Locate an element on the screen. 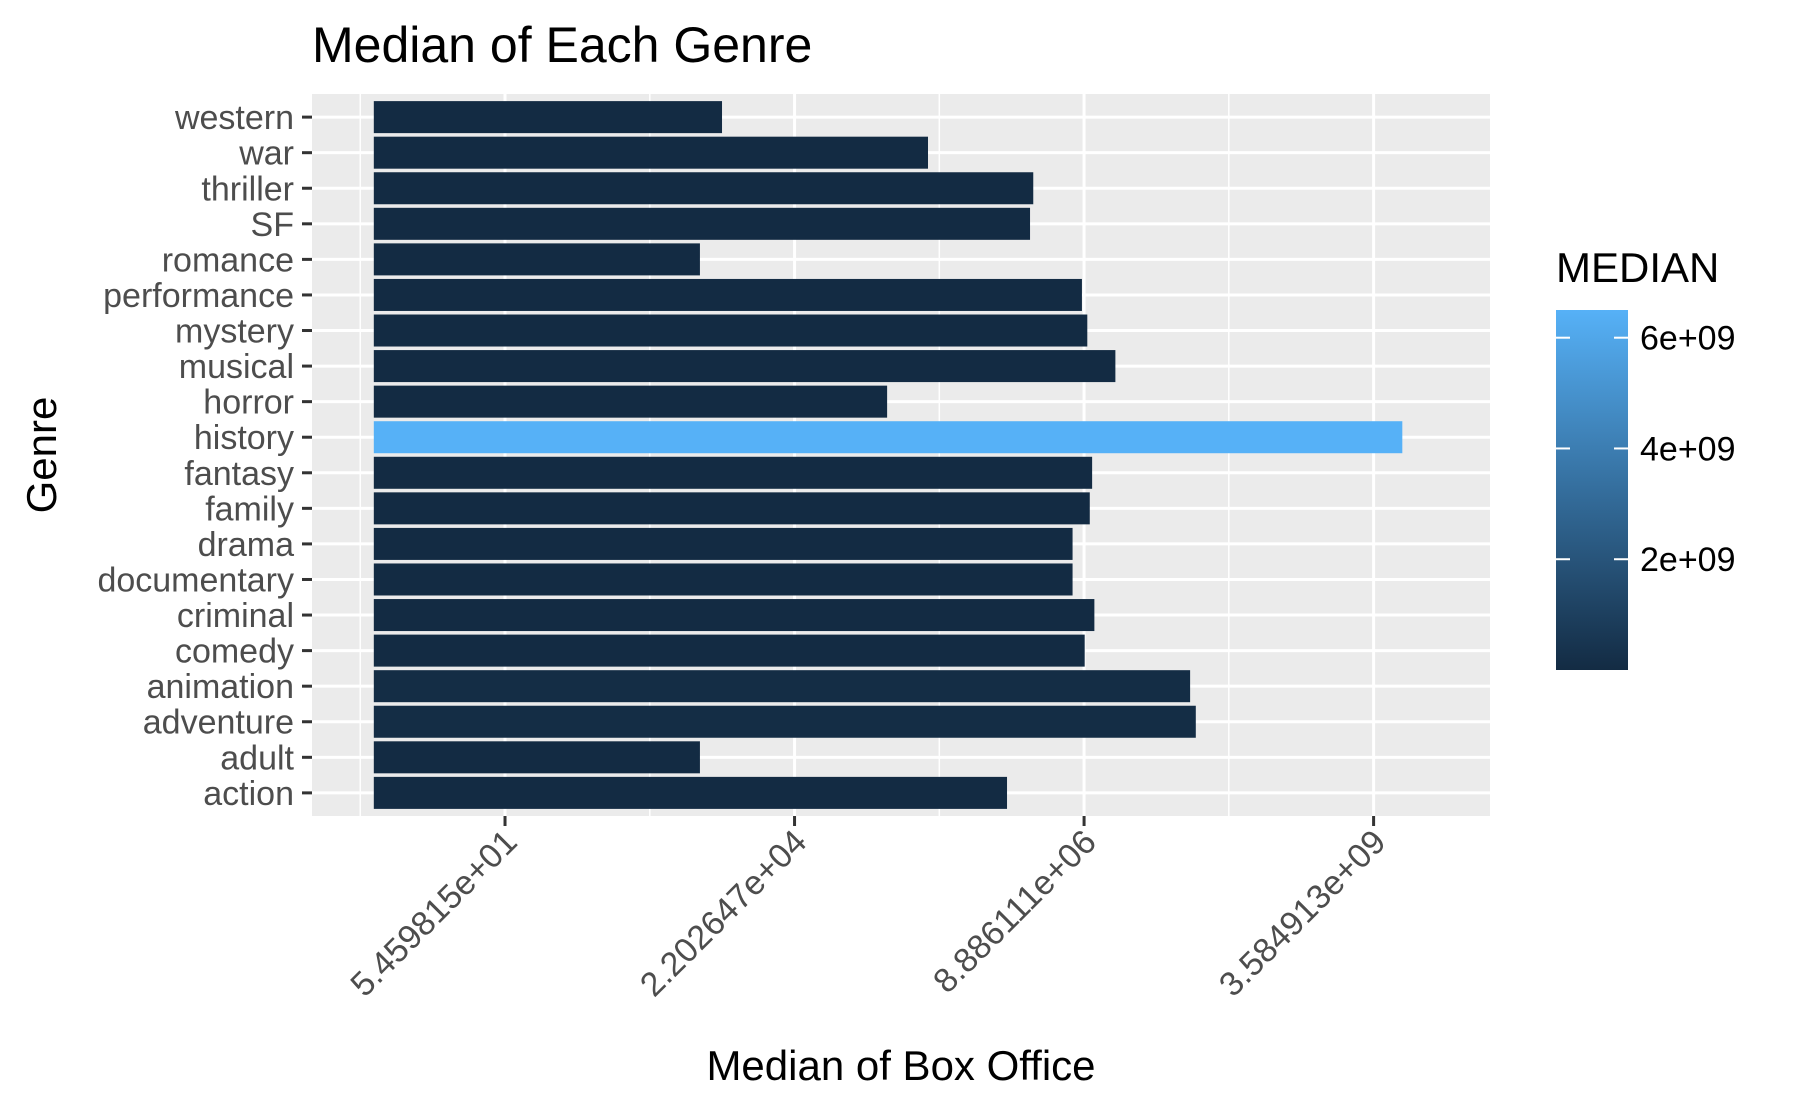 This screenshot has width=1793, height=1106. x-tick-label: 8.886111e+06 is located at coordinates (1015, 912).